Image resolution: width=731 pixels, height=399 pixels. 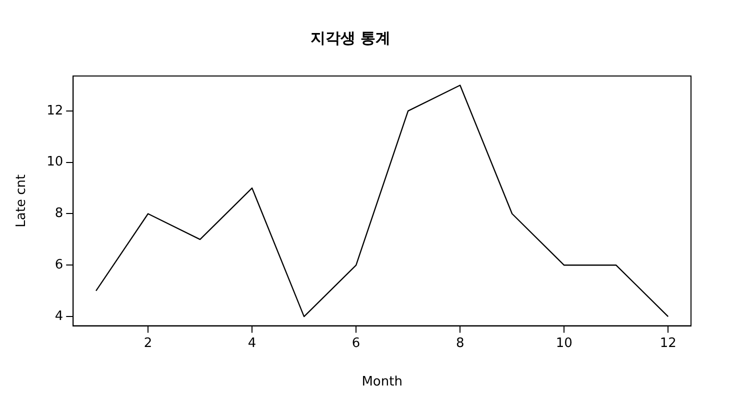 What do you see at coordinates (55, 110) in the screenshot?
I see `y-tick-label: 12` at bounding box center [55, 110].